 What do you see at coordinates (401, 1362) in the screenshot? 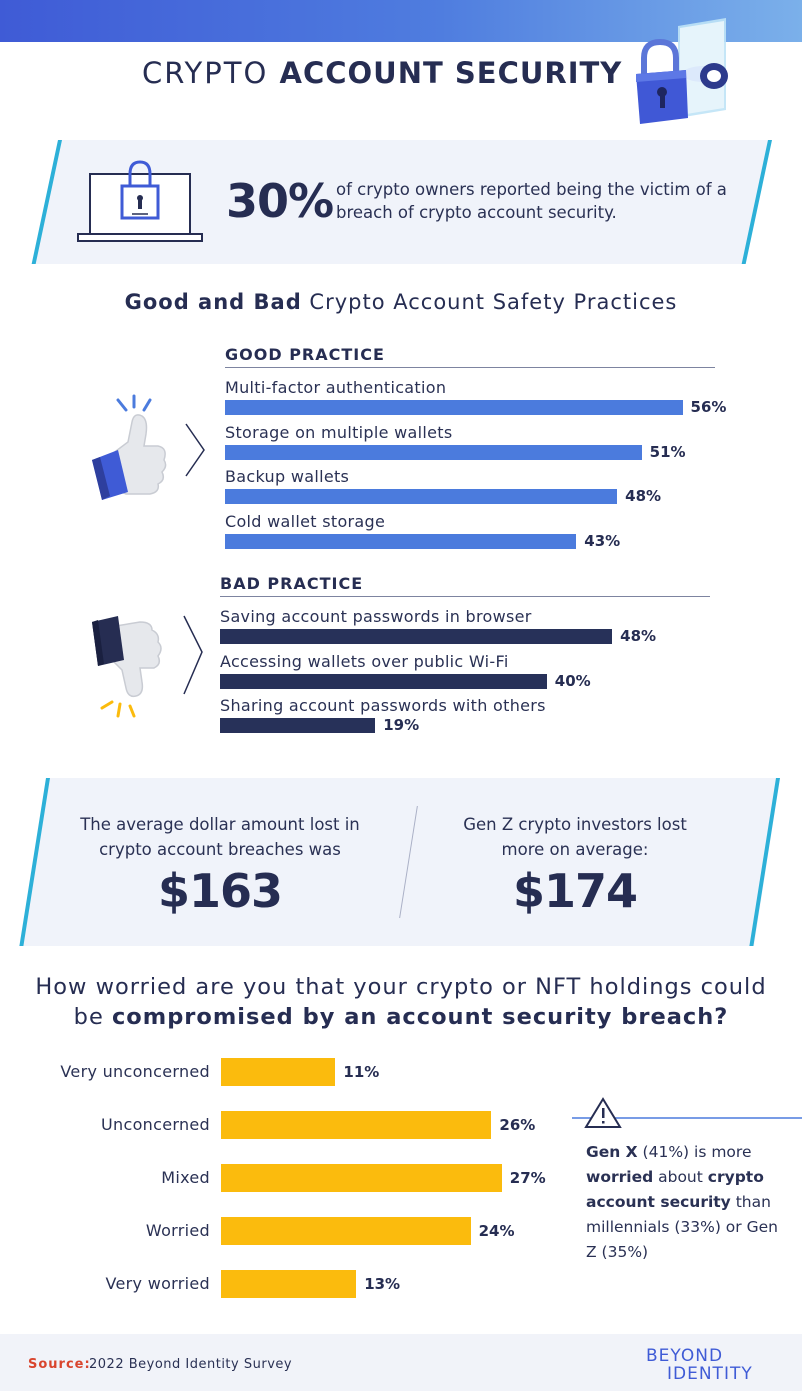
I see `footer` at bounding box center [401, 1362].